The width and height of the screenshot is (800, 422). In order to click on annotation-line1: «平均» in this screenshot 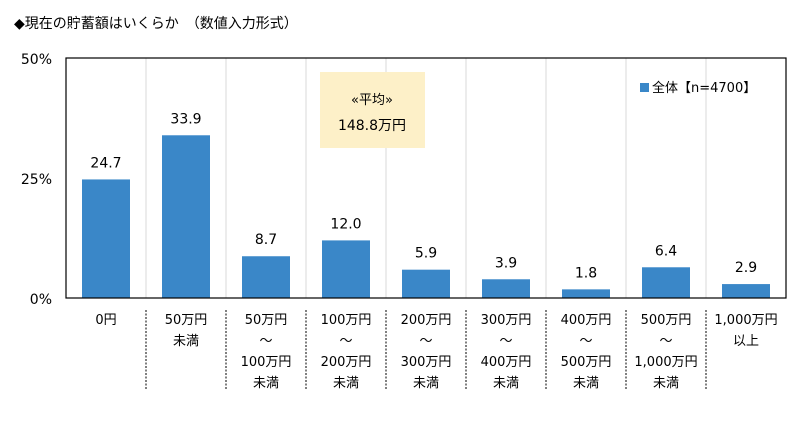, I will do `click(372, 100)`.